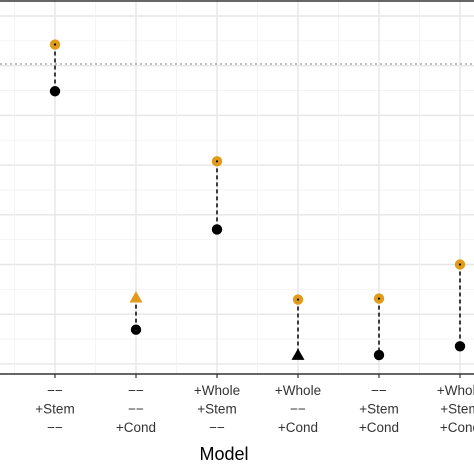 Image resolution: width=474 pixels, height=474 pixels. Describe the element at coordinates (55, 44) in the screenshot. I see `point-series1-1-center` at that location.